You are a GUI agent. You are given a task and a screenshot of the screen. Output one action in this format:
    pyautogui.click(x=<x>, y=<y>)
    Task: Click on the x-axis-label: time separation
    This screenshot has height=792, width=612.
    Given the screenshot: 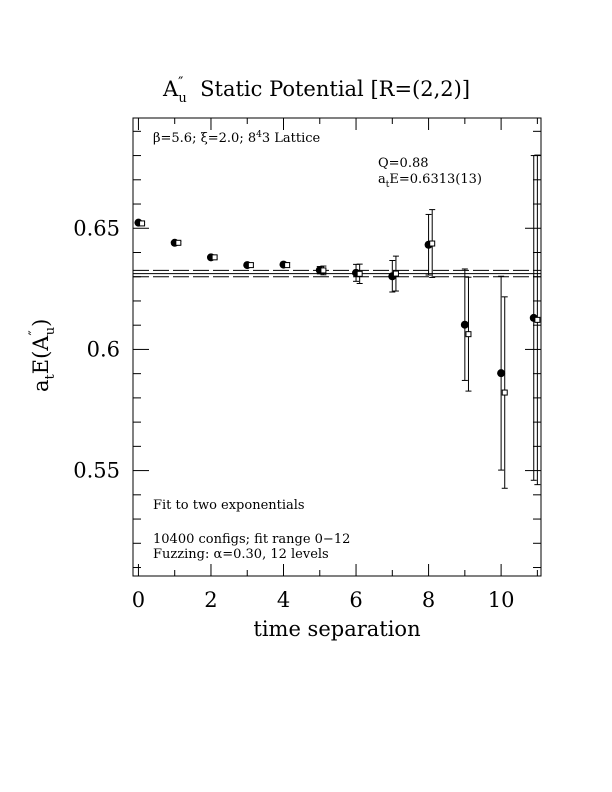 What is the action you would take?
    pyautogui.click(x=336, y=629)
    